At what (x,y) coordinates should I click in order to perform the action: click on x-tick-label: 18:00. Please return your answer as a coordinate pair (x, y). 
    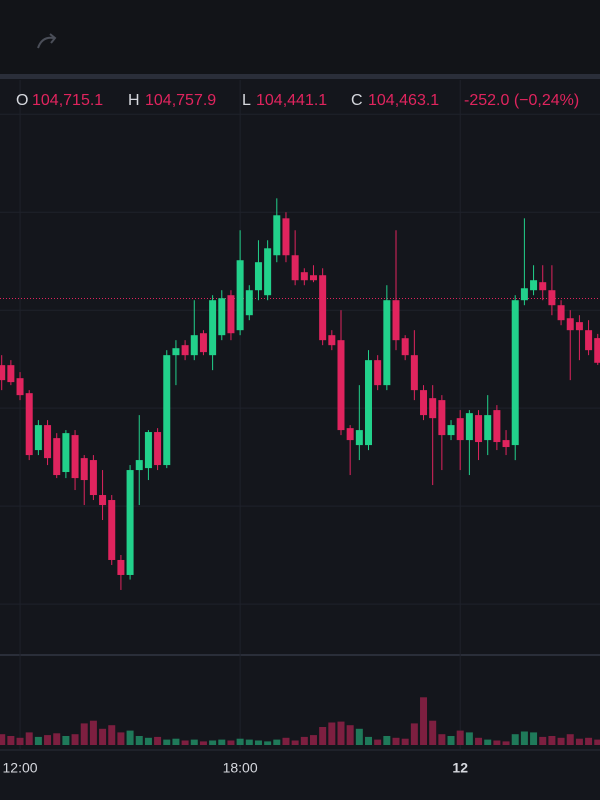
    Looking at the image, I should click on (240, 768).